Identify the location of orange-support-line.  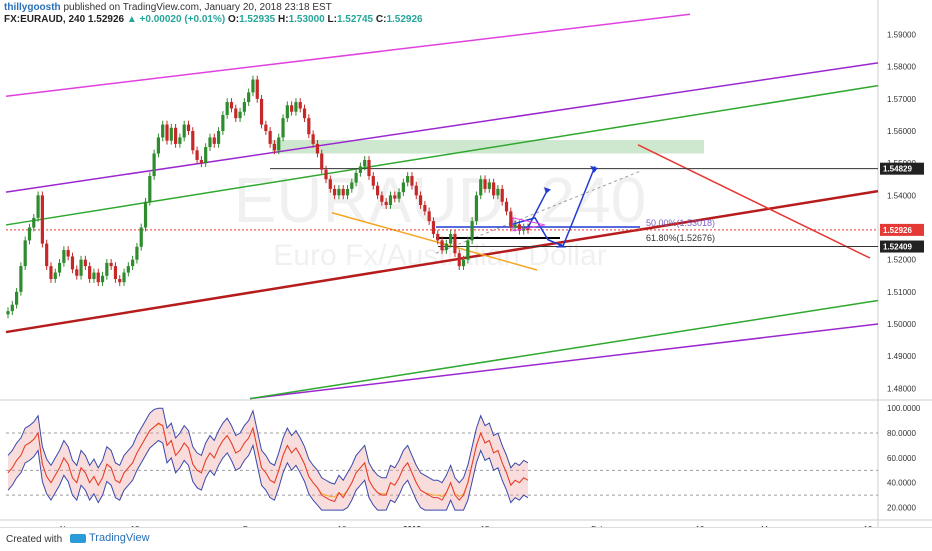
(434, 241).